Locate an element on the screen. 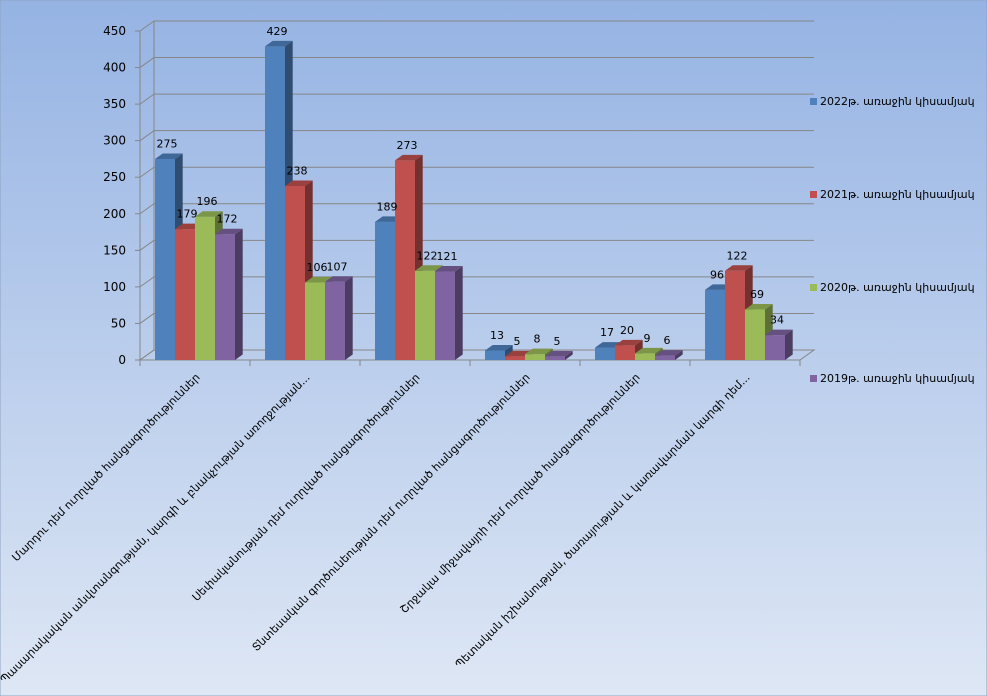 Image resolution: width=987 pixels, height=696 pixels. y-tick-label: 400 is located at coordinates (114, 68).